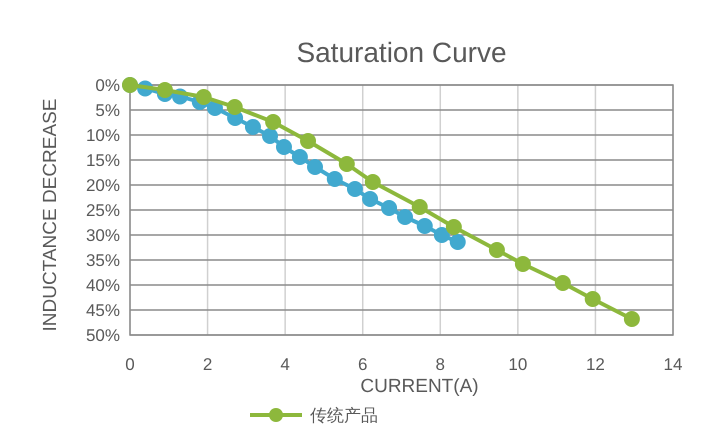  Describe the element at coordinates (441, 364) in the screenshot. I see `x-tick-label: 8` at that location.